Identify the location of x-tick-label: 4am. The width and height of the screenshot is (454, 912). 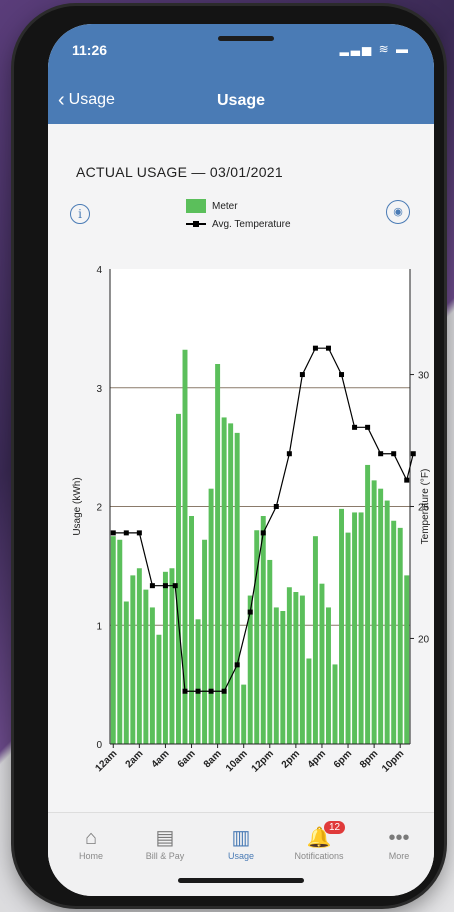
(161, 759).